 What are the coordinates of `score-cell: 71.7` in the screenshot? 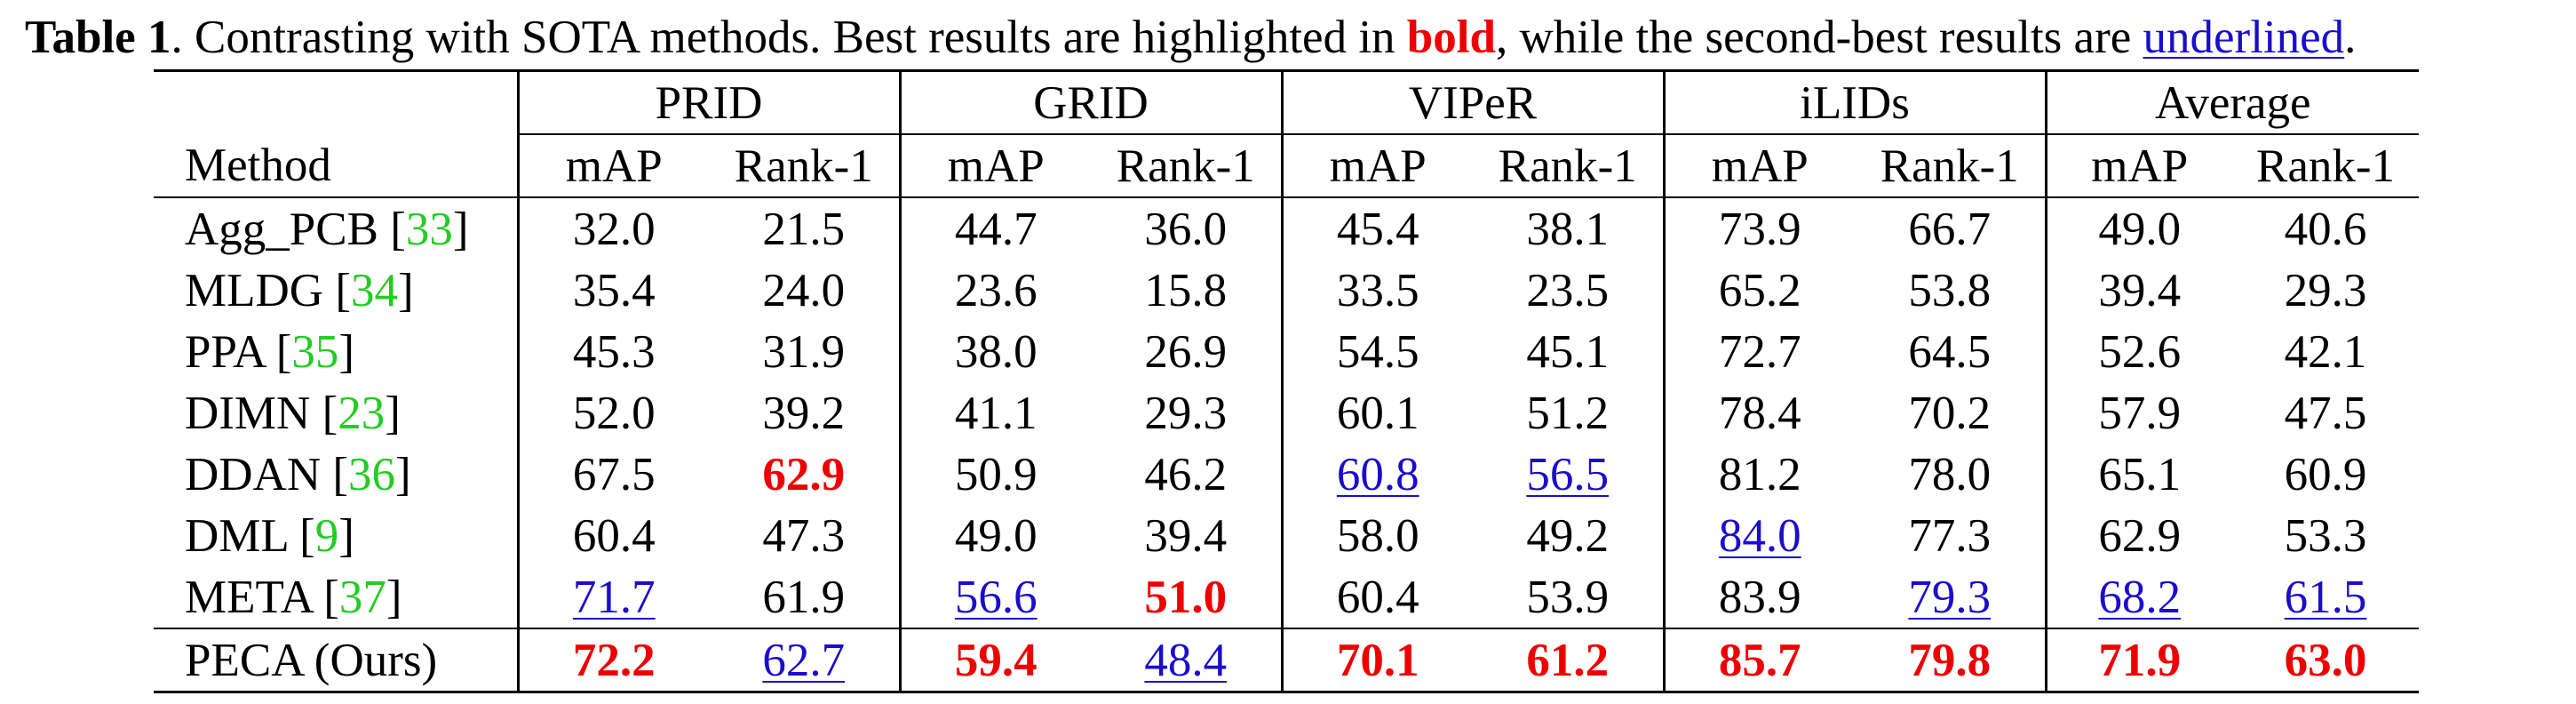 It's located at (612, 597).